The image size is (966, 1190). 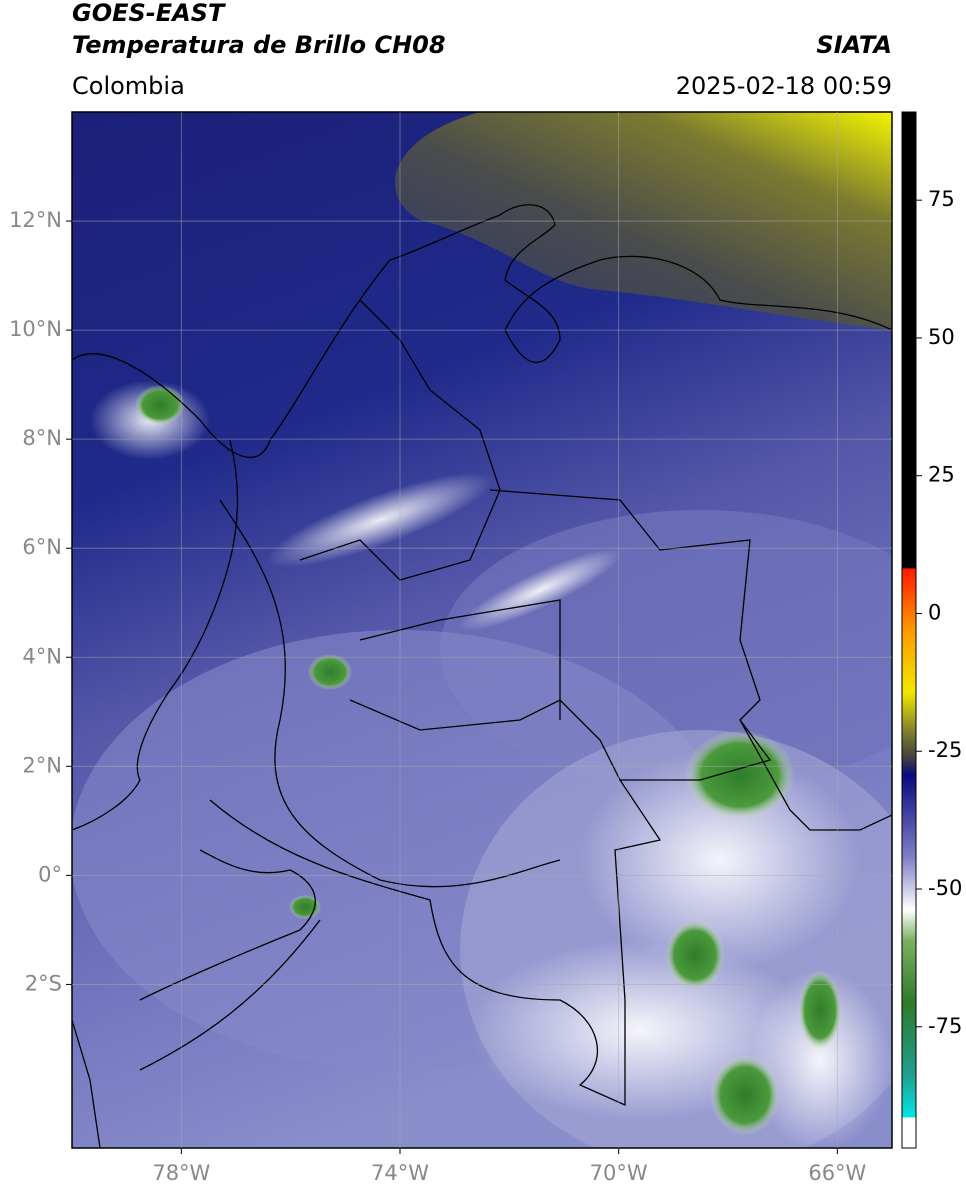 What do you see at coordinates (35, 220) in the screenshot?
I see `y-tick-label: 12°N` at bounding box center [35, 220].